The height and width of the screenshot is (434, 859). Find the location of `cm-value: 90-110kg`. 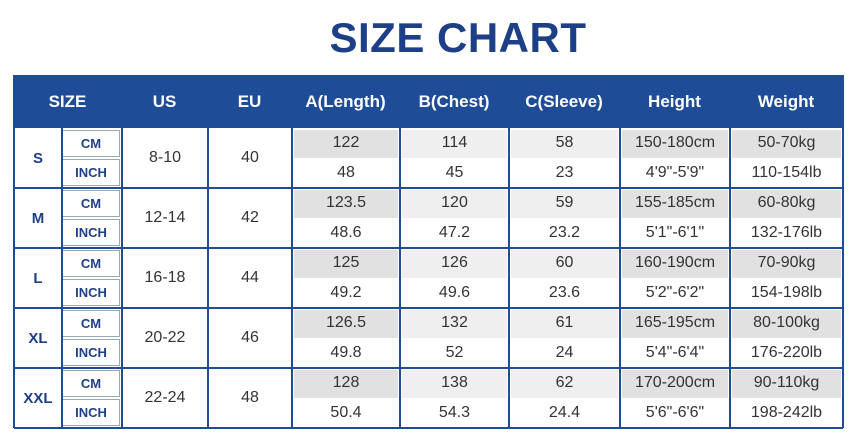

cm-value: 90-110kg is located at coordinates (786, 382).